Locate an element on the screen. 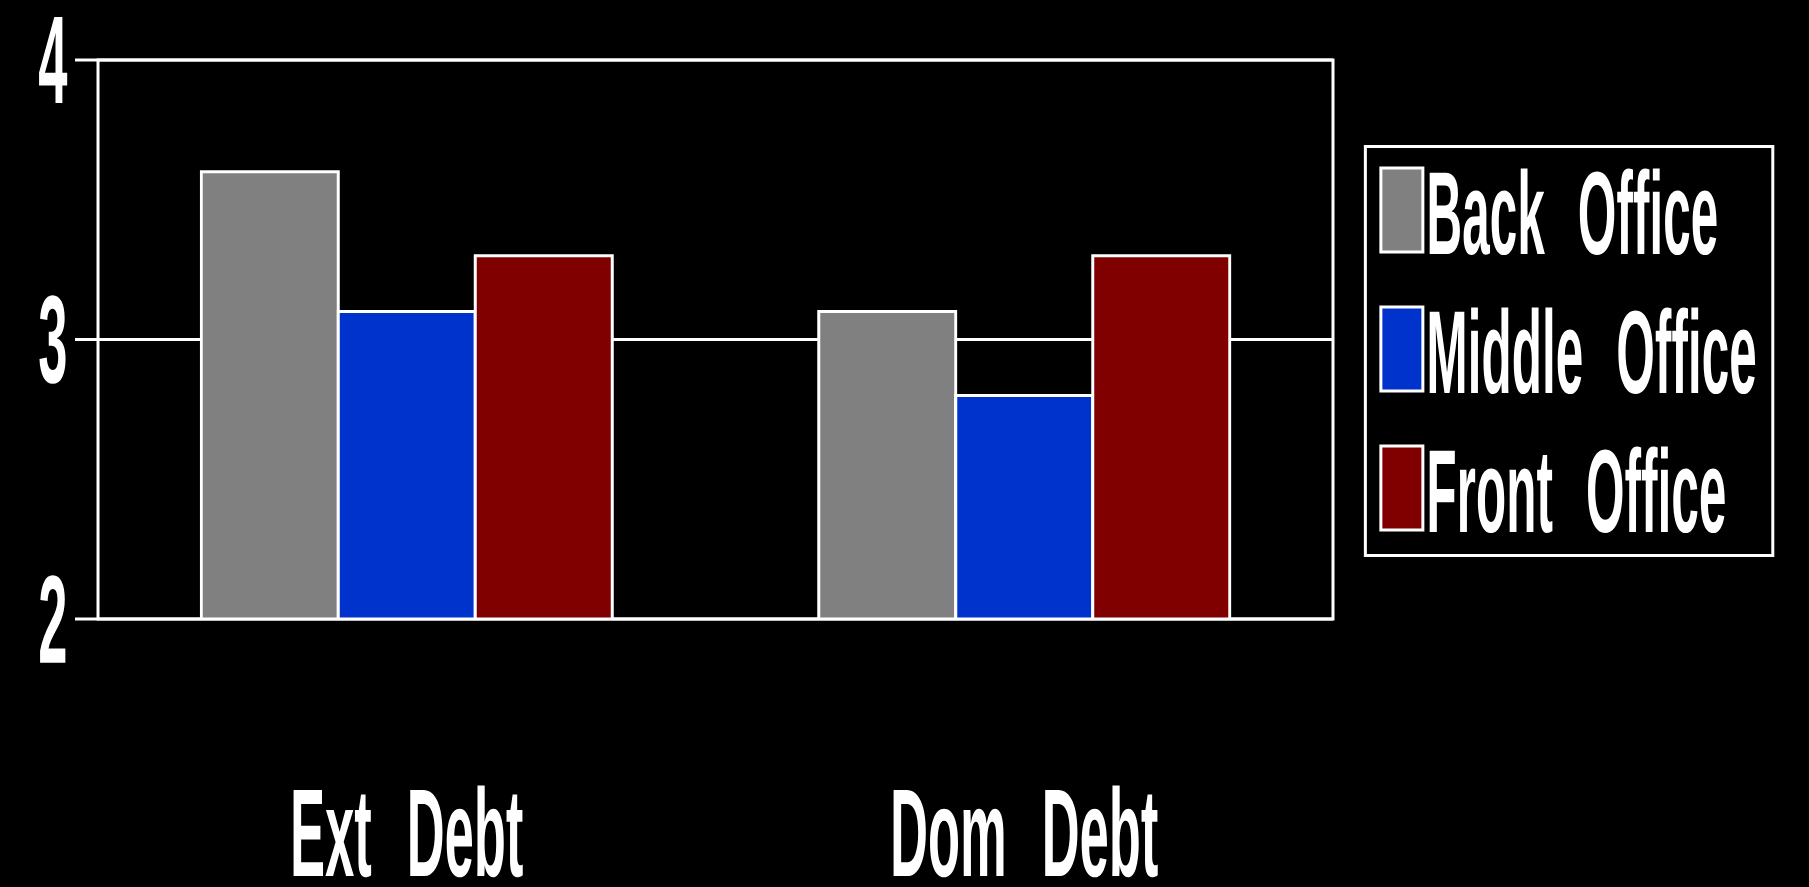  x-tick-label: Dom Debt is located at coordinates (1025, 831).